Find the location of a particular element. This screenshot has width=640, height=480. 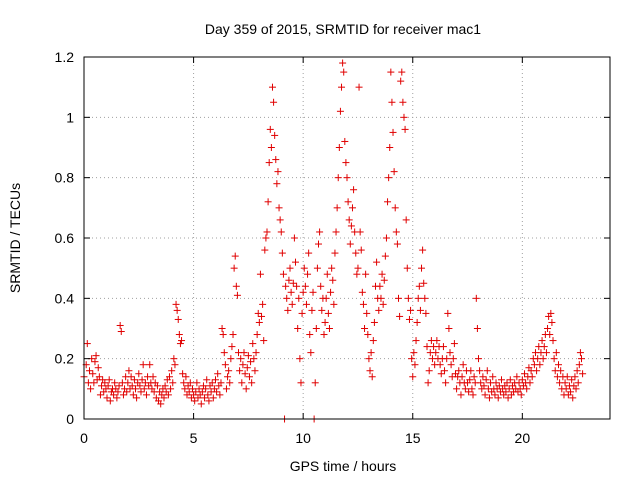

y-tick-label: 1.2 is located at coordinates (65, 57).